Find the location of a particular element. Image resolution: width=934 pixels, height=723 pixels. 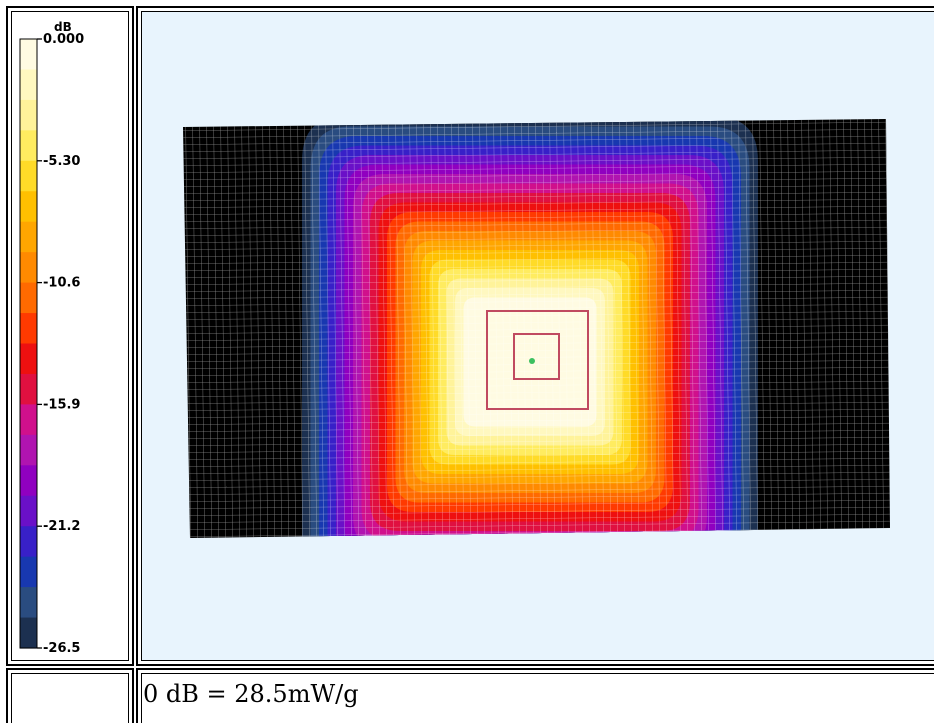

footer-empty-cell-inner is located at coordinates (70, 698).